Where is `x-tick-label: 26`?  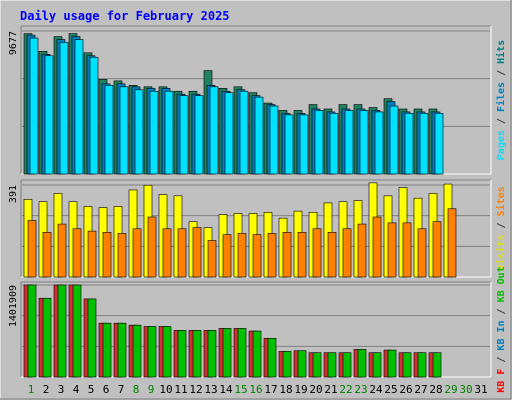 x-tick-label: 26 is located at coordinates (405, 389).